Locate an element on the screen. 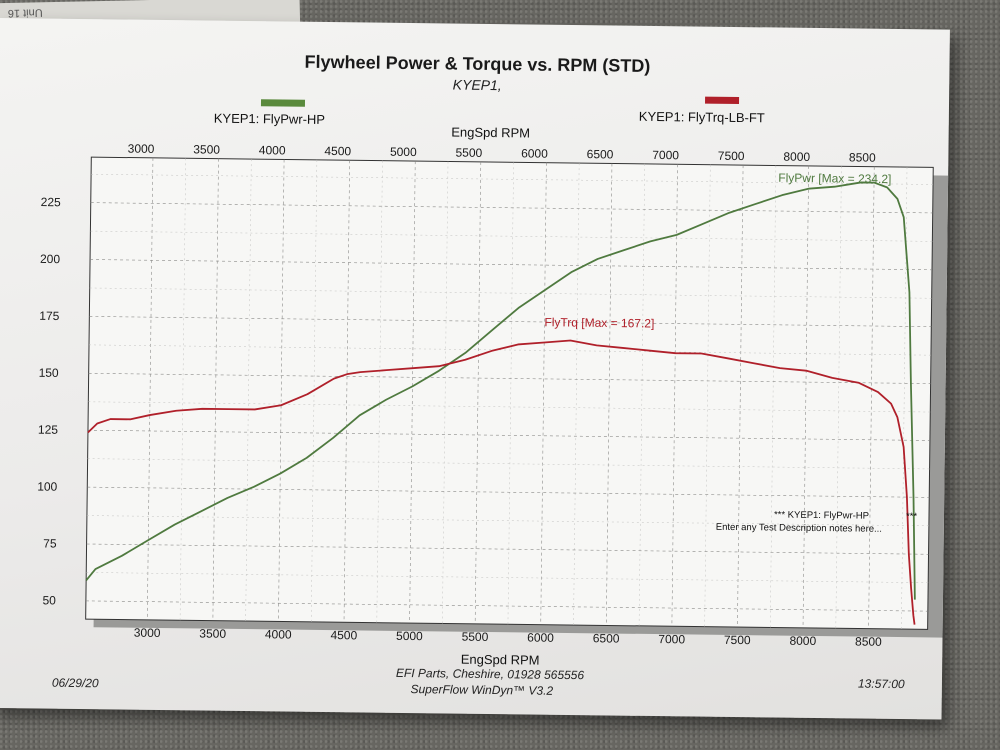 The image size is (1000, 750). x-tick-label-top: 7000 is located at coordinates (665, 155).